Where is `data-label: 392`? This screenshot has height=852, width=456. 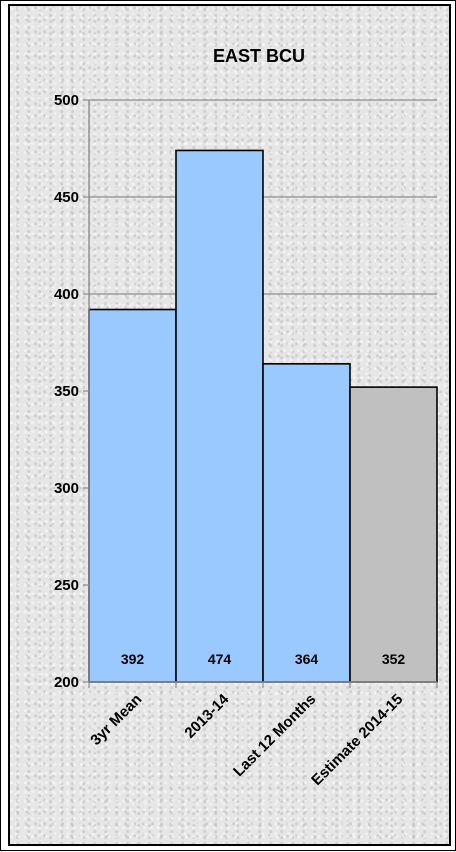
data-label: 392 is located at coordinates (133, 659).